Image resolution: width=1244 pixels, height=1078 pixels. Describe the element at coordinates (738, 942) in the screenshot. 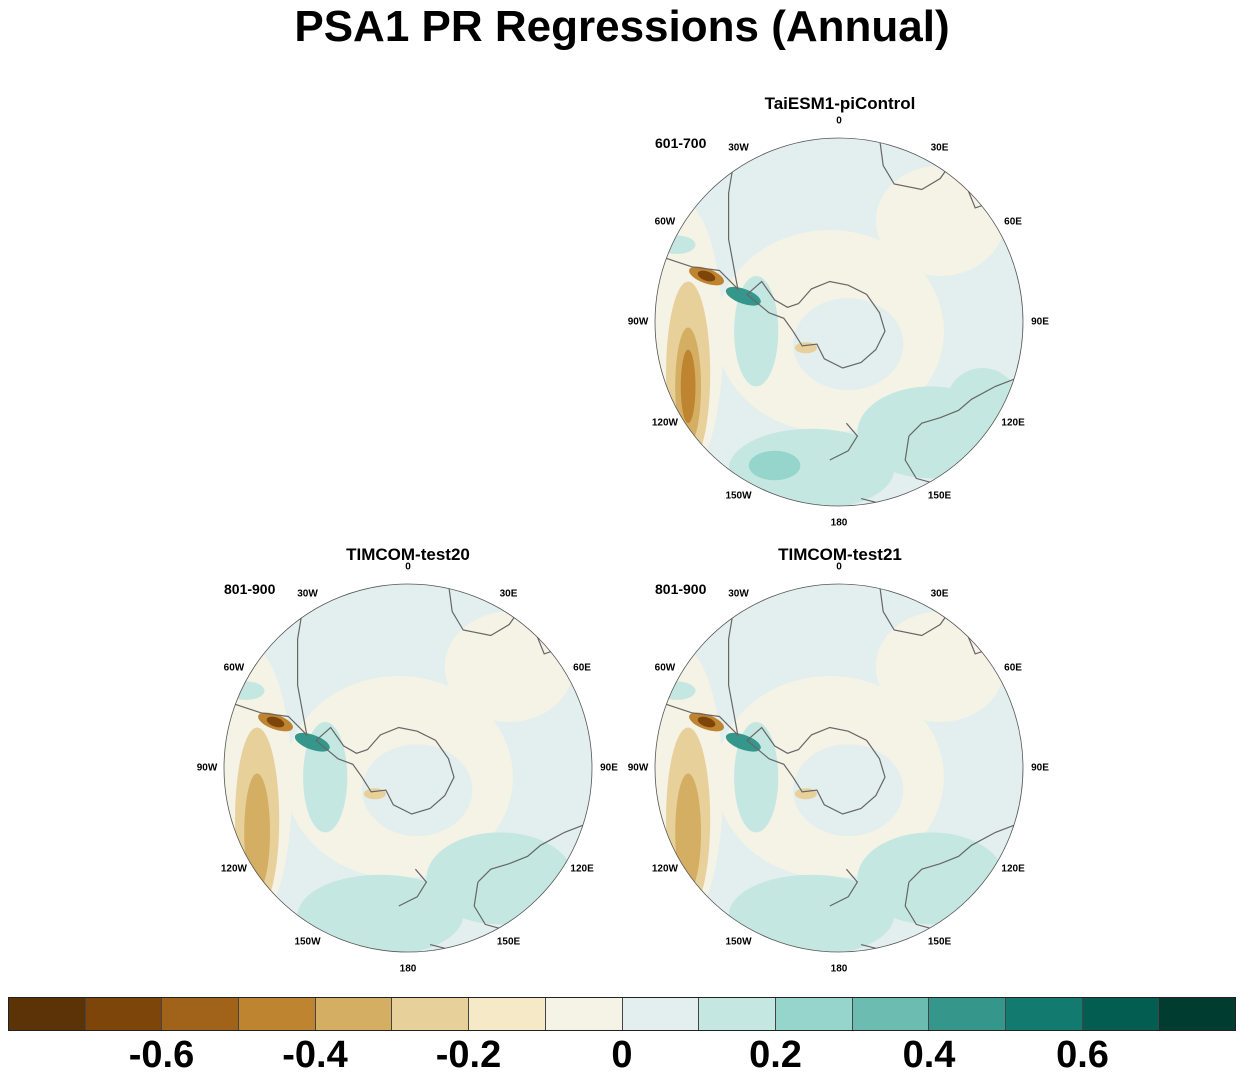

I see `lon-label-timcom-test21: 150W` at that location.